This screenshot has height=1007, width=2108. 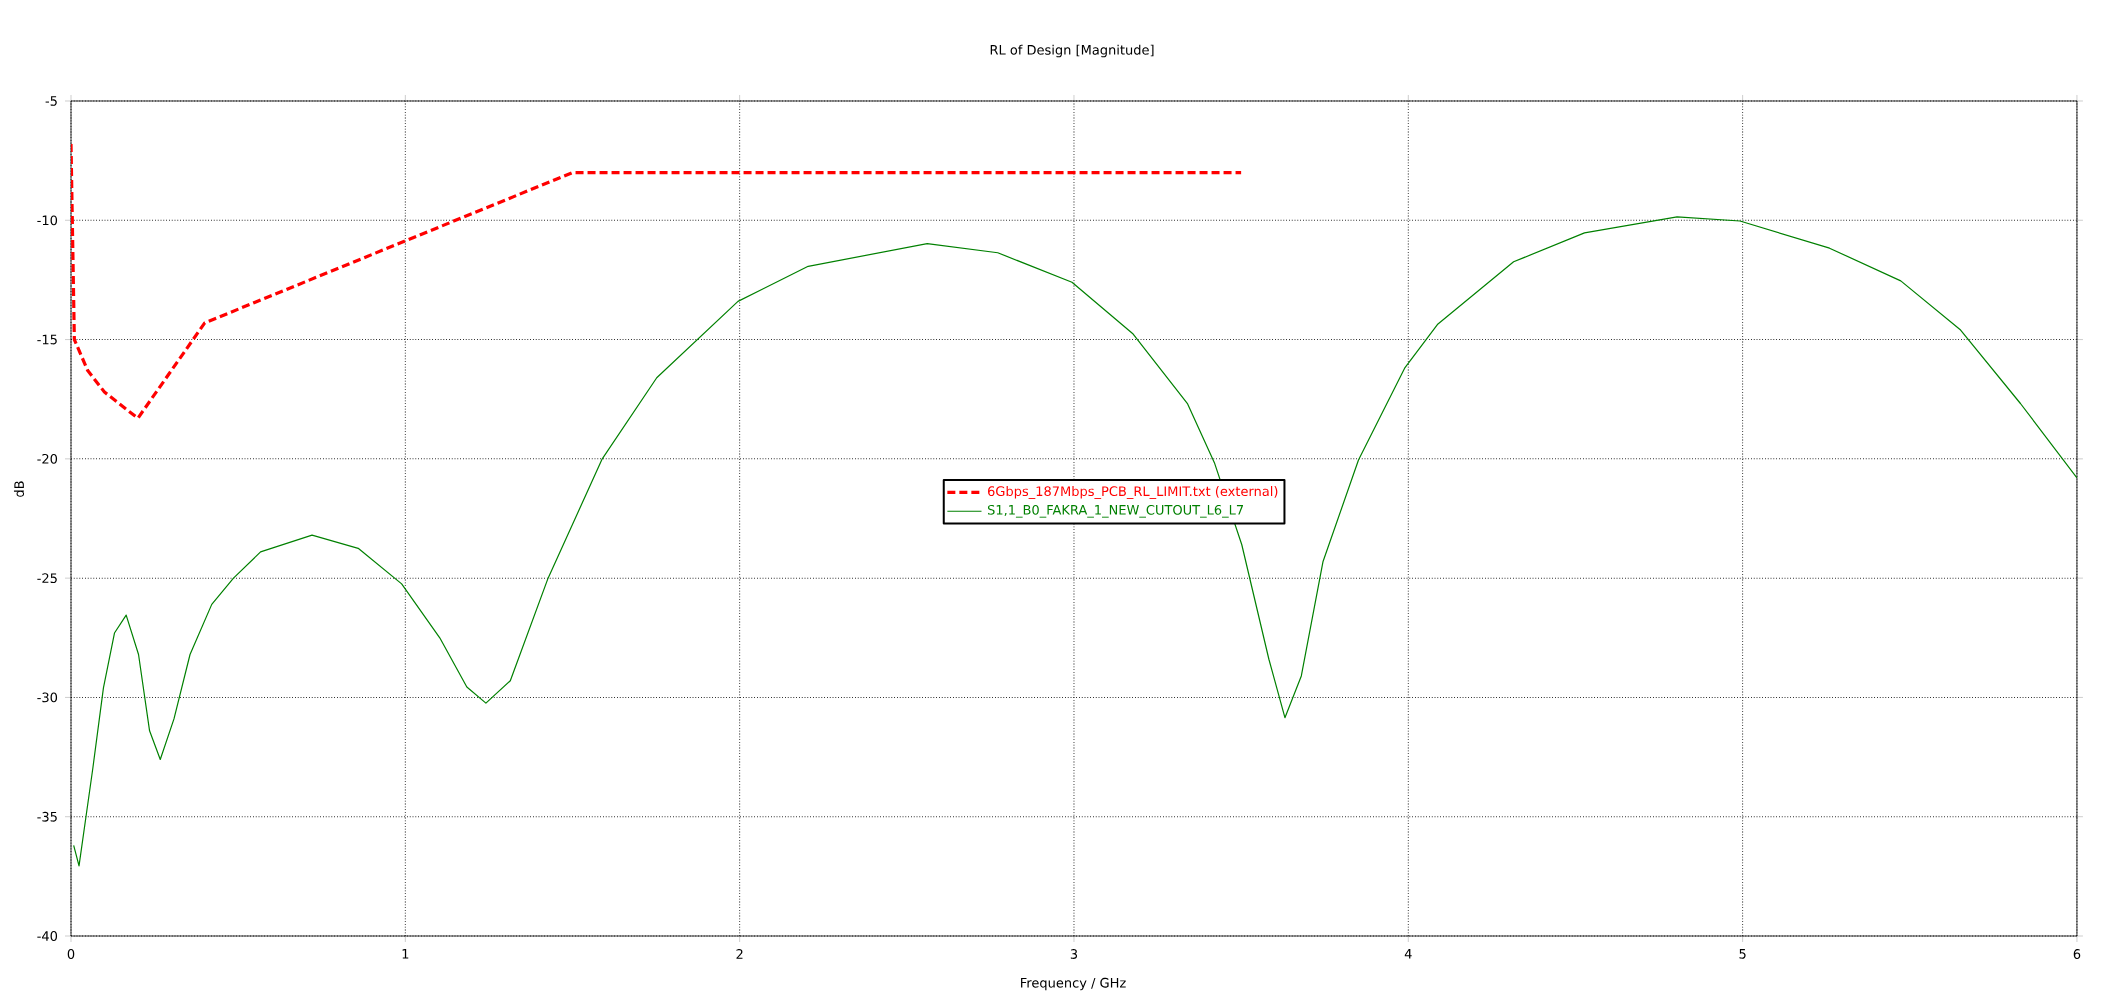 I want to click on x-tick-label: 2, so click(x=739, y=954).